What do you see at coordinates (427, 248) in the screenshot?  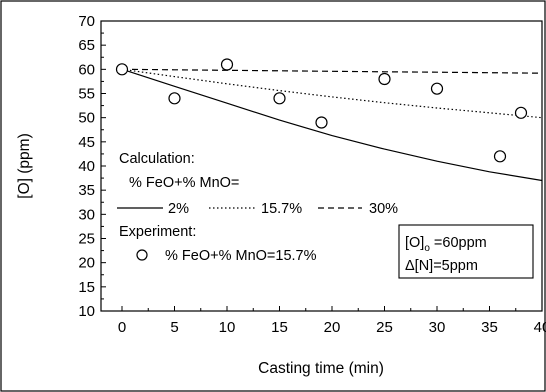 I see `annotation-o-sub: o` at bounding box center [427, 248].